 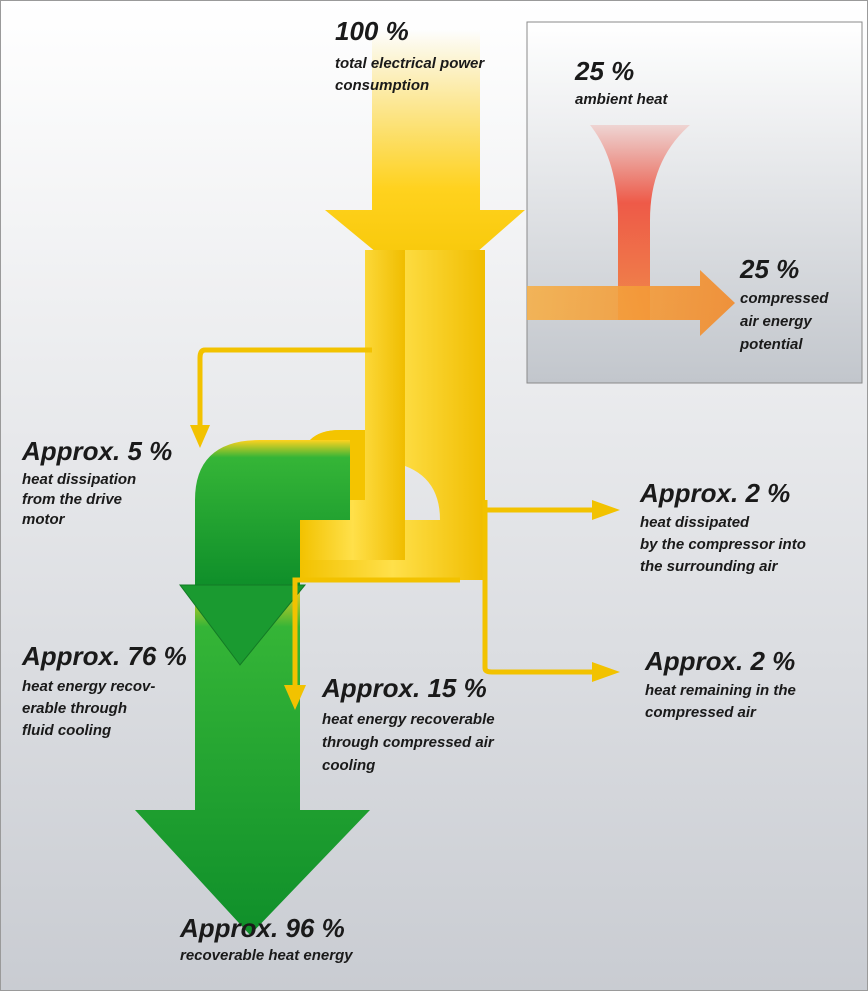 What do you see at coordinates (404, 688) in the screenshot?
I see `value-label: Approx. 15 %` at bounding box center [404, 688].